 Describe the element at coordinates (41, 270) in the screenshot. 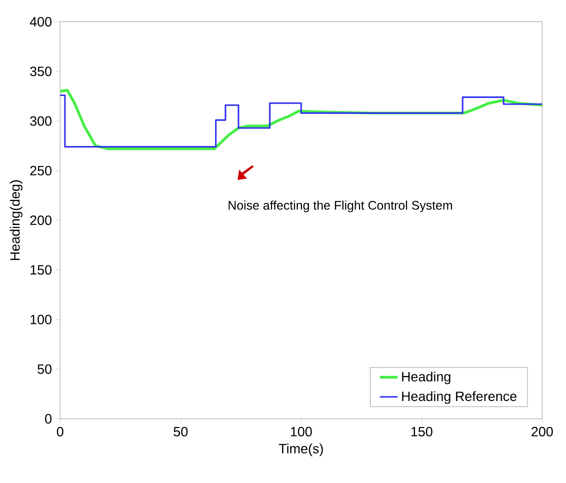

I see `y-tick-label: 150` at that location.